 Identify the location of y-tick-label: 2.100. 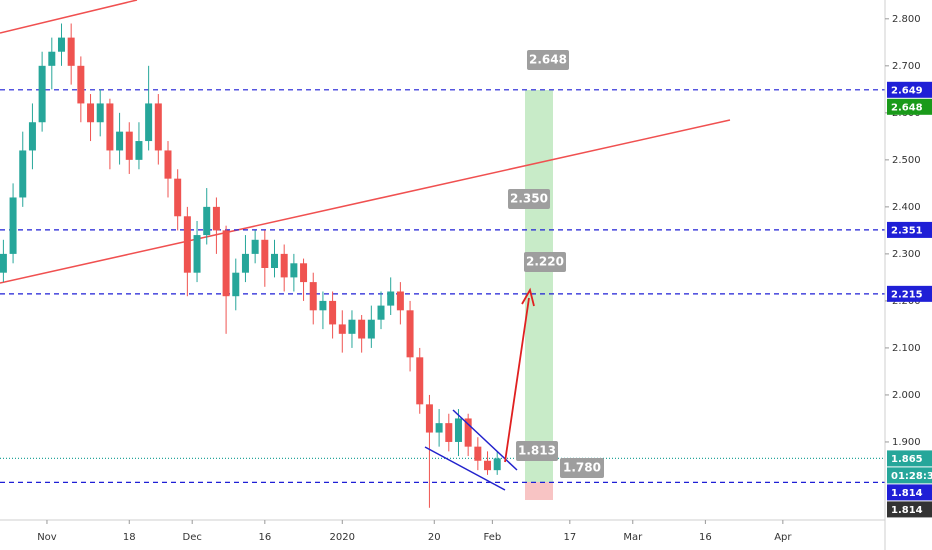
(906, 348).